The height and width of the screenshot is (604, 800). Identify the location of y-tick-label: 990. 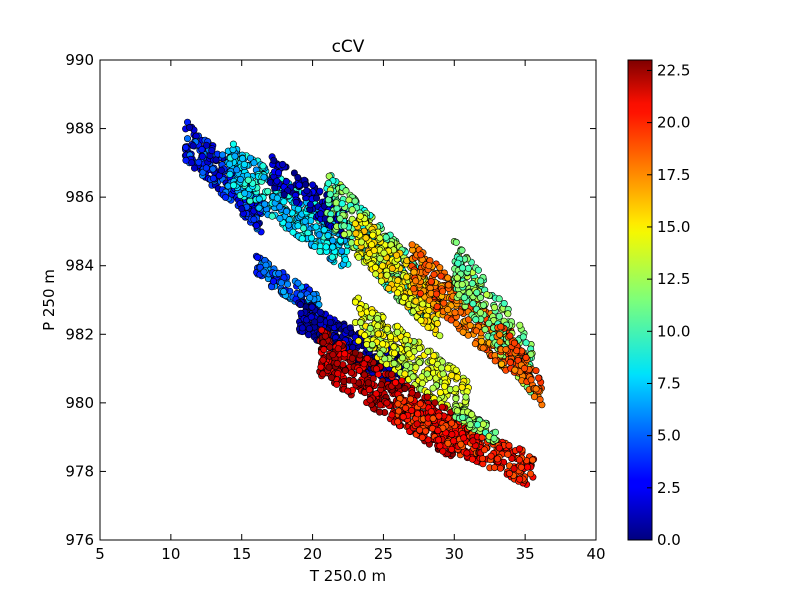
(79, 60).